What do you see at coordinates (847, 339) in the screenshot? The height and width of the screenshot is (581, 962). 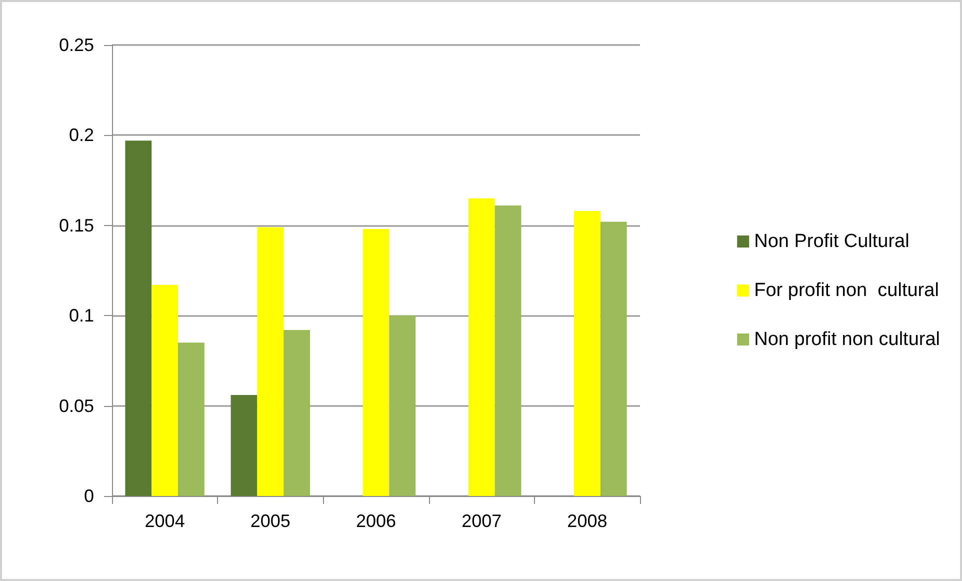 I see `legend-label: Non profit non cultural` at bounding box center [847, 339].